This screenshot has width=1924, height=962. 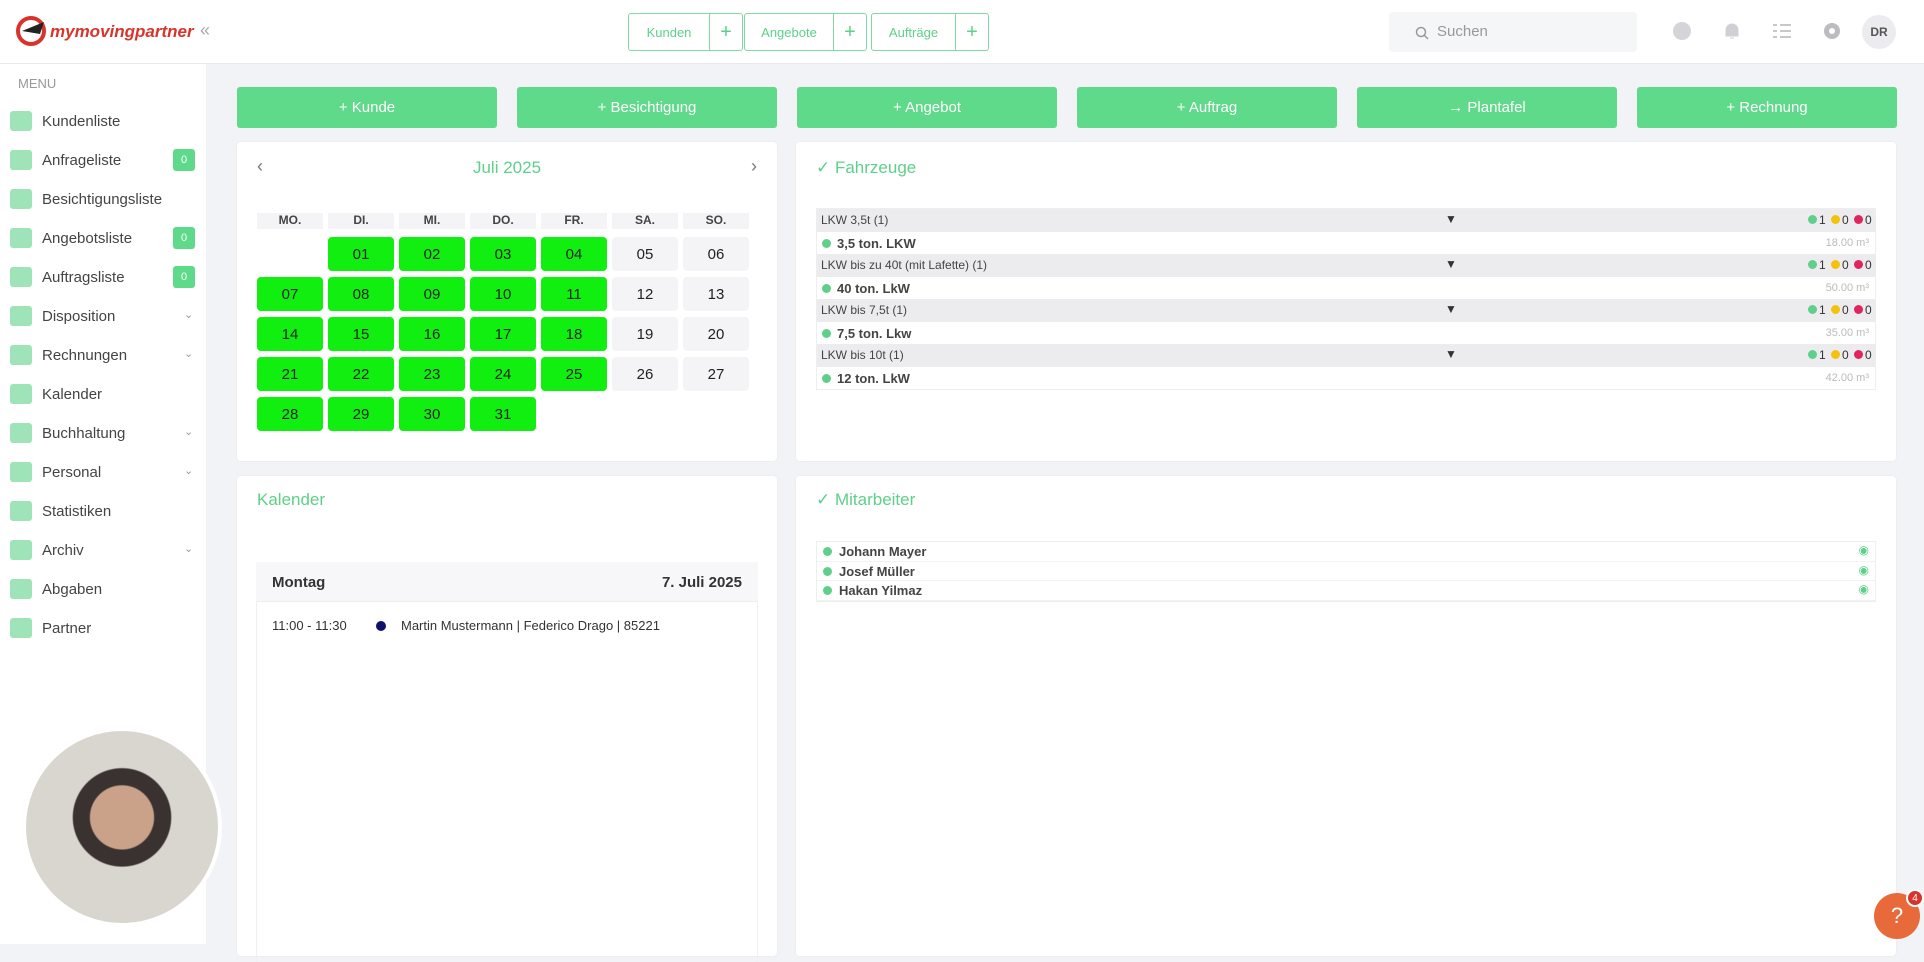 I want to click on vehicle-group: LKW bis 10t (1) ▼ 1 0 0, so click(x=1346, y=355).